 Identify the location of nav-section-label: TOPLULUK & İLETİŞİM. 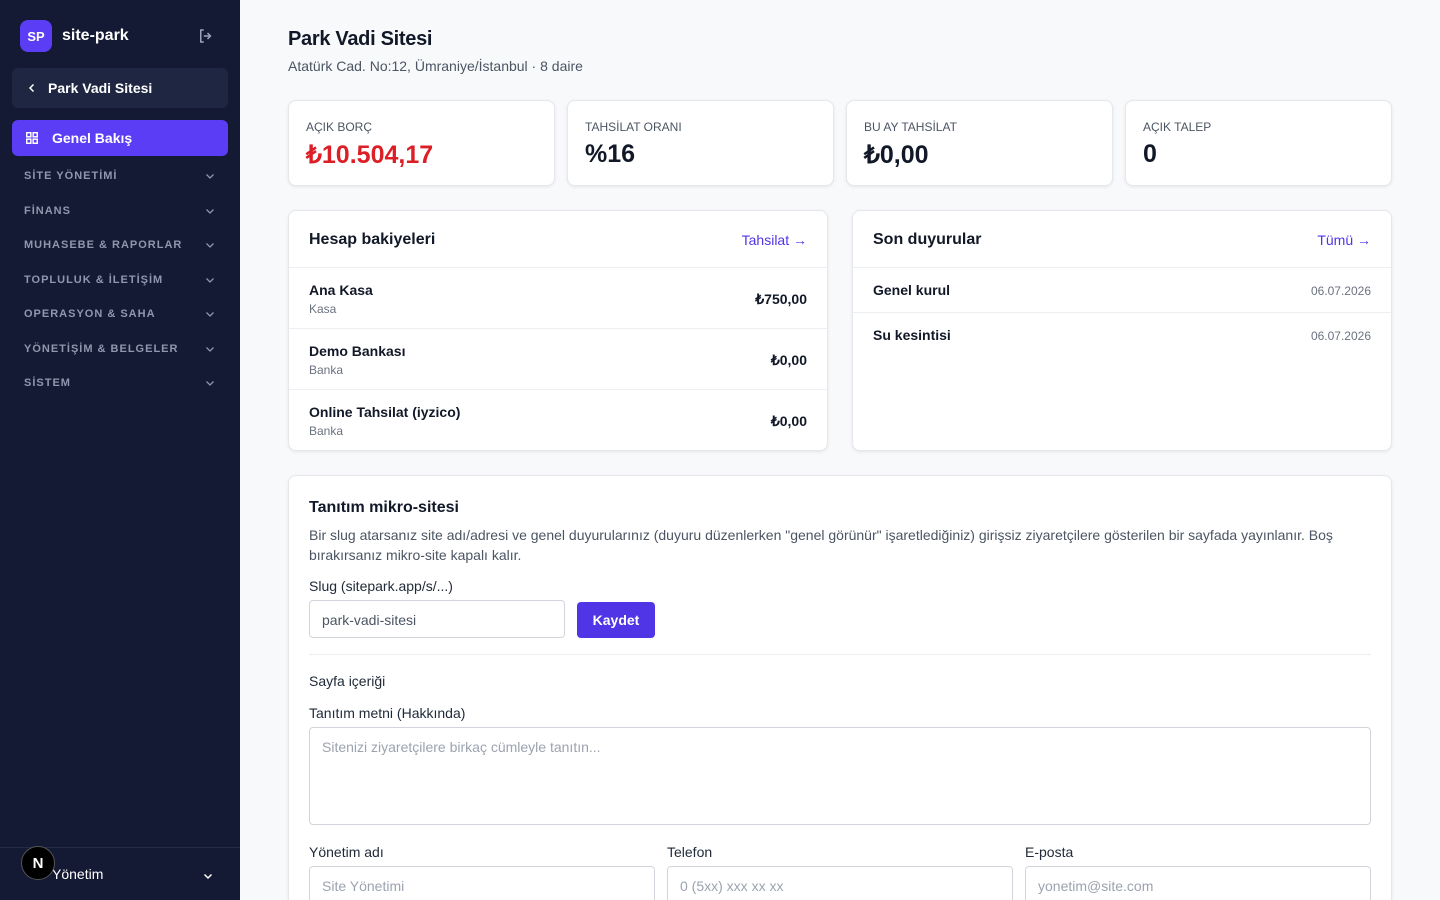
(94, 279).